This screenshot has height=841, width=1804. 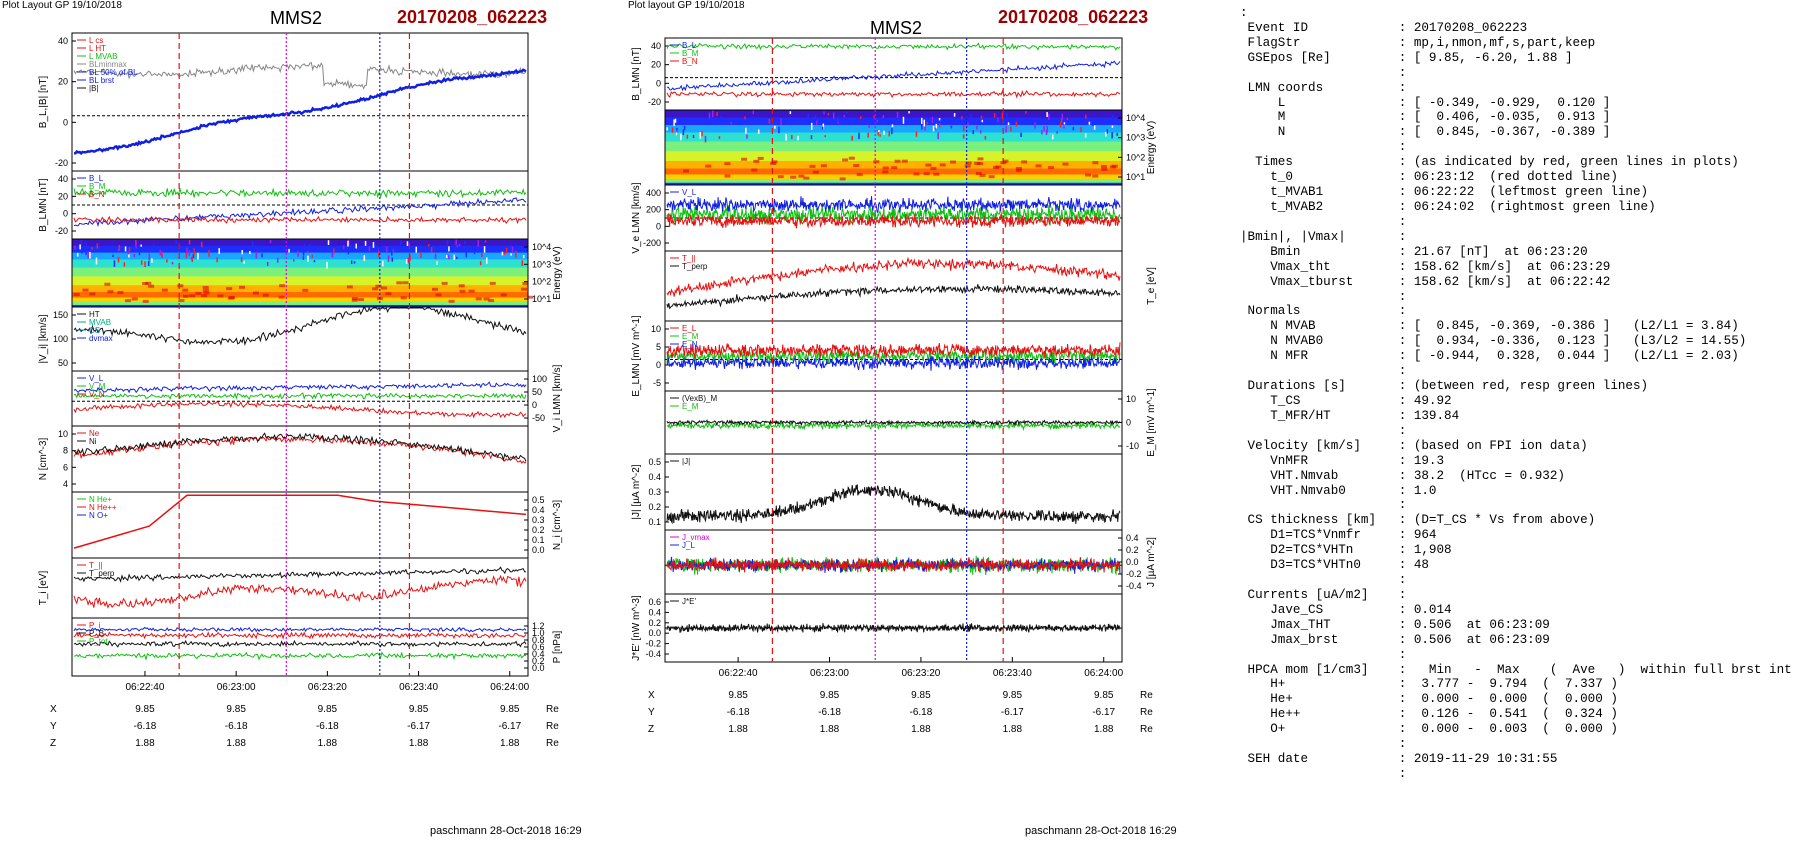 What do you see at coordinates (654, 507) in the screenshot?
I see `y-tick-label: 0.2` at bounding box center [654, 507].